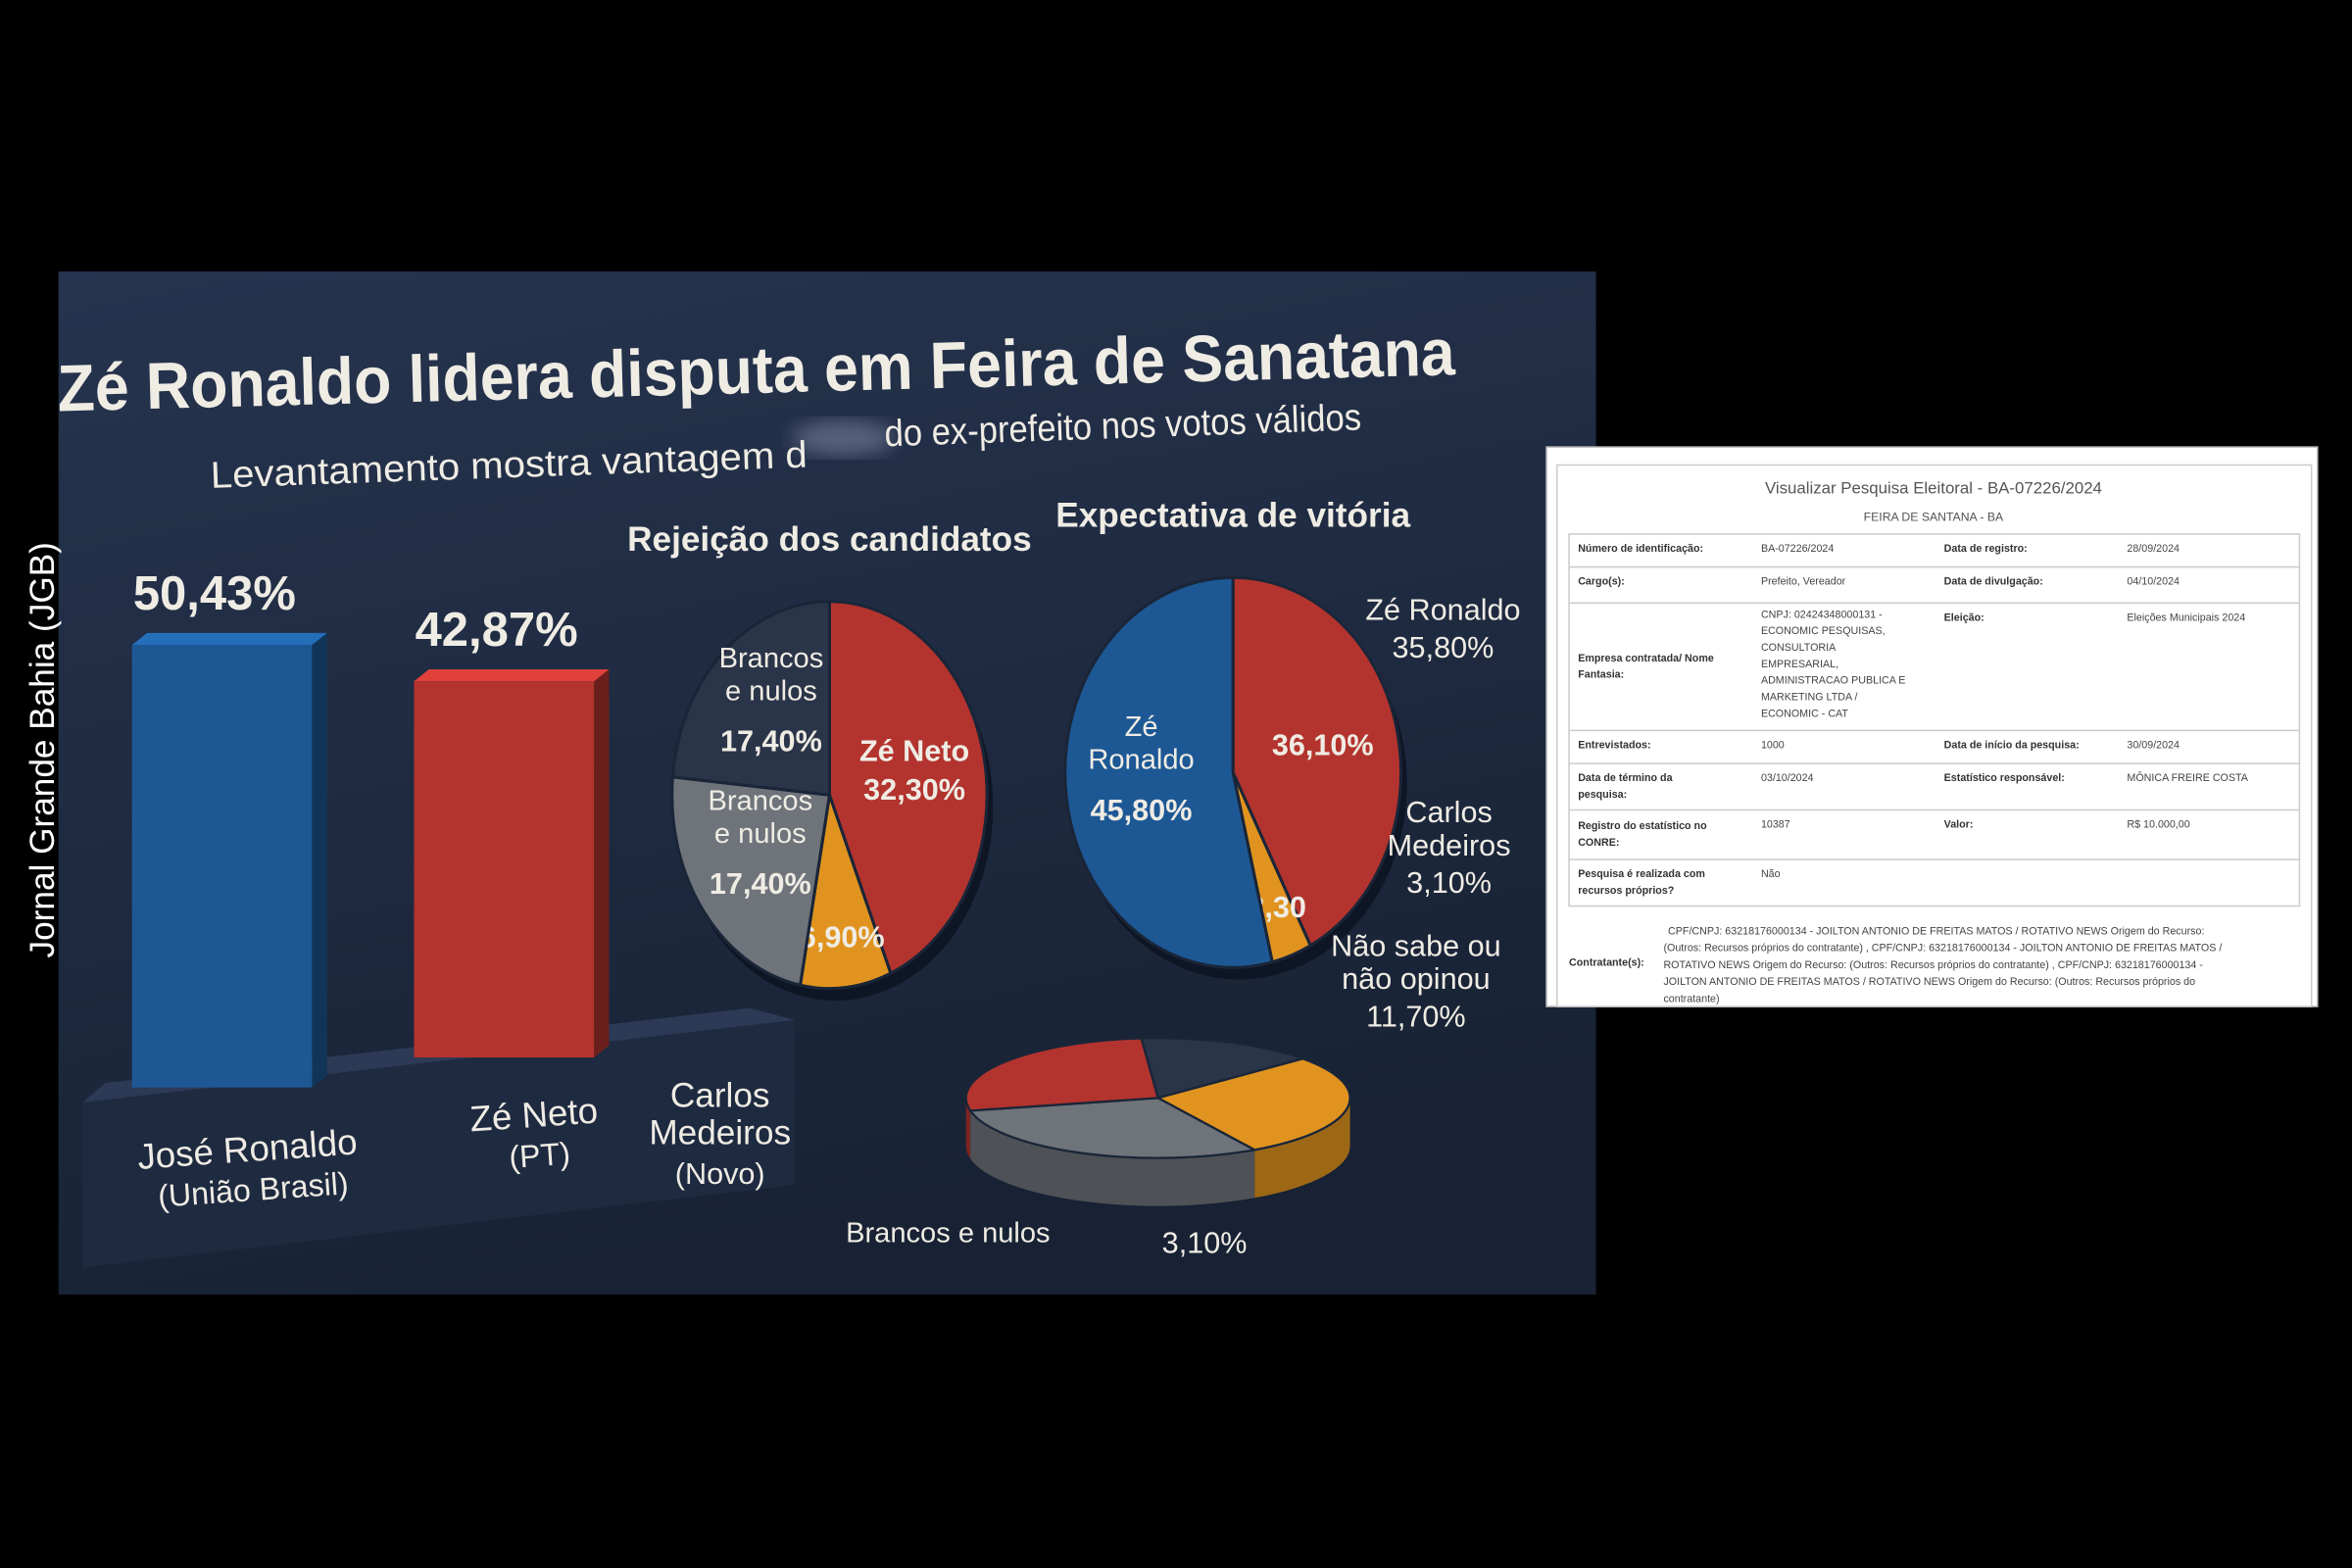 The height and width of the screenshot is (1568, 2352). I want to click on cell-label: Fantasia:, so click(1601, 675).